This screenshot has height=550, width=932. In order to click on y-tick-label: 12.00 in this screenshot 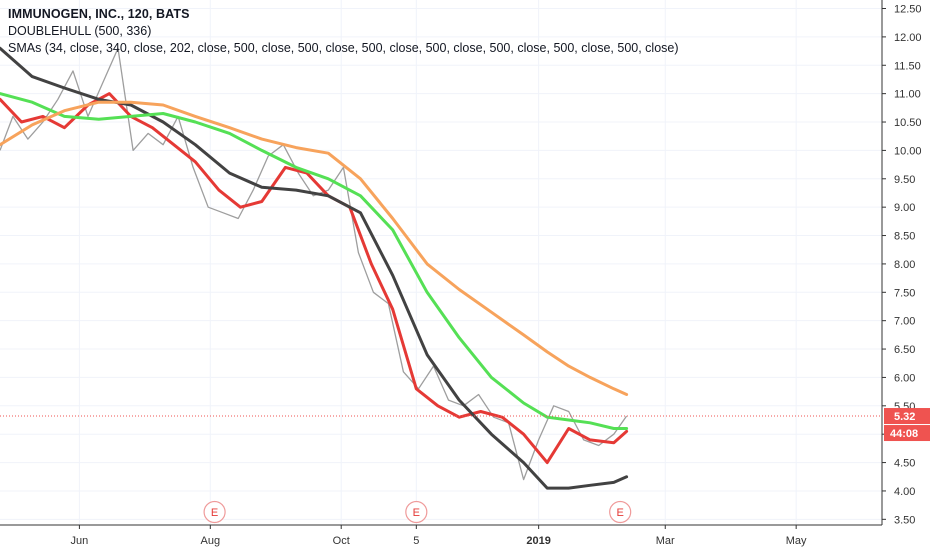, I will do `click(908, 38)`.